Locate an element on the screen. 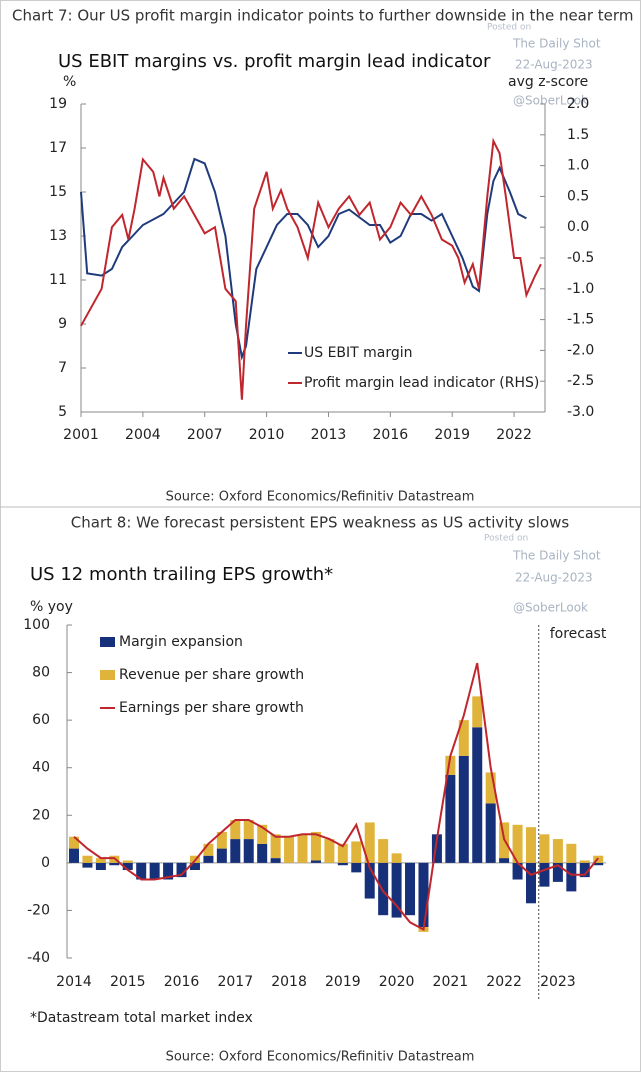 This screenshot has height=1072, width=641. y-axis-label: % yoy is located at coordinates (51, 607).